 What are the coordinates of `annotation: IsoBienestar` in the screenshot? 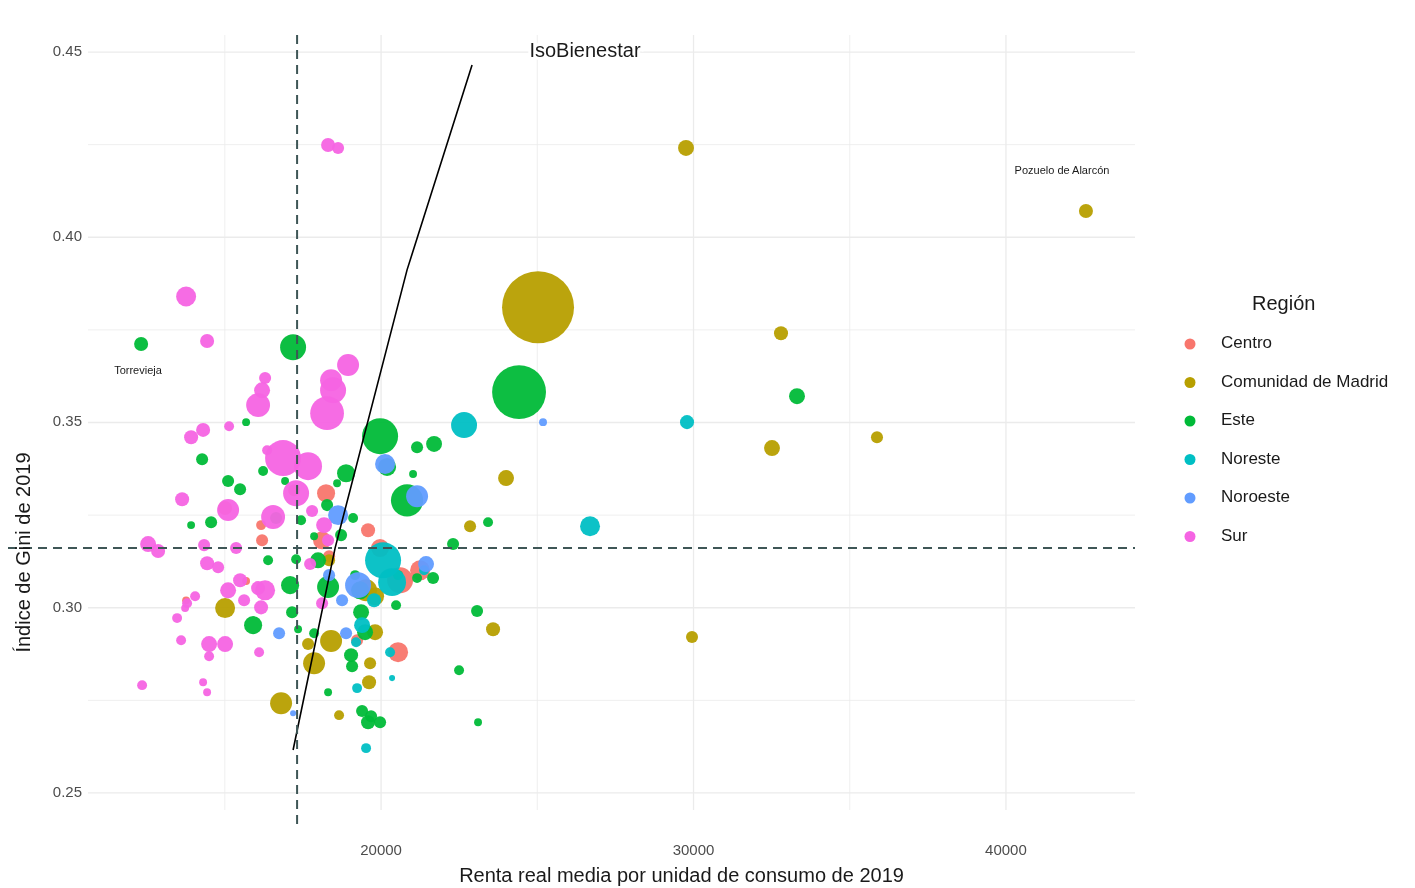 It's located at (585, 50).